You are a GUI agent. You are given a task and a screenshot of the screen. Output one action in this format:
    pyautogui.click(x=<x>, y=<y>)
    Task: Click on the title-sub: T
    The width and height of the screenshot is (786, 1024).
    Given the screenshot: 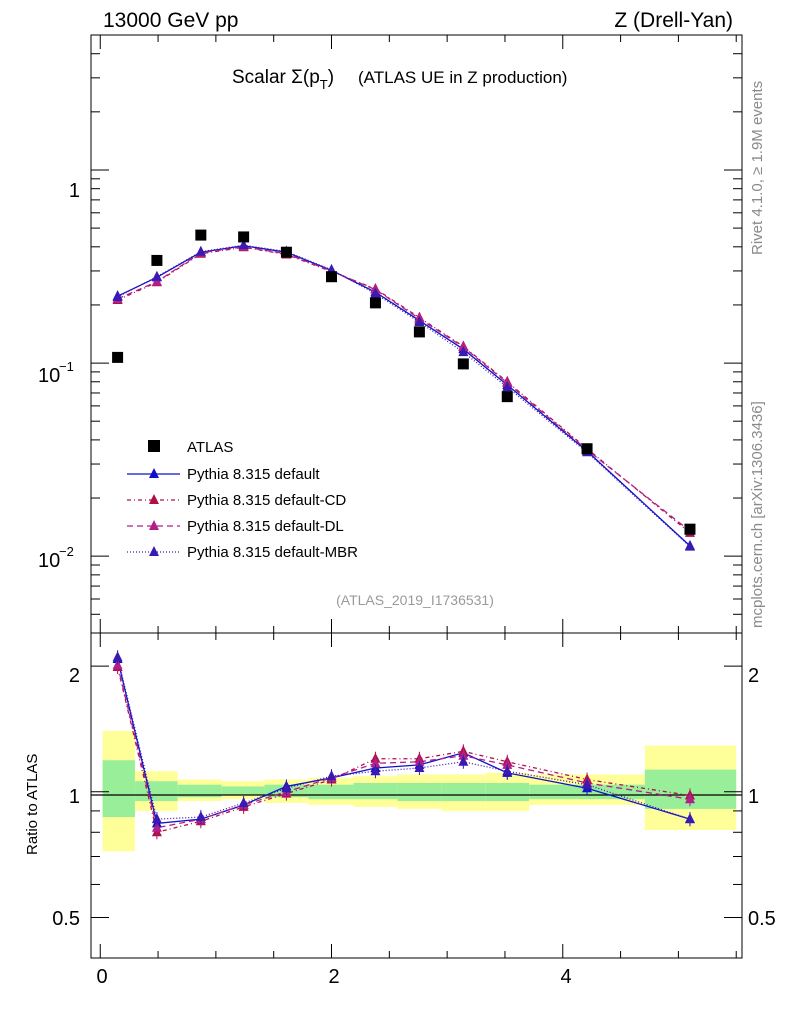 What is the action you would take?
    pyautogui.click(x=324, y=84)
    